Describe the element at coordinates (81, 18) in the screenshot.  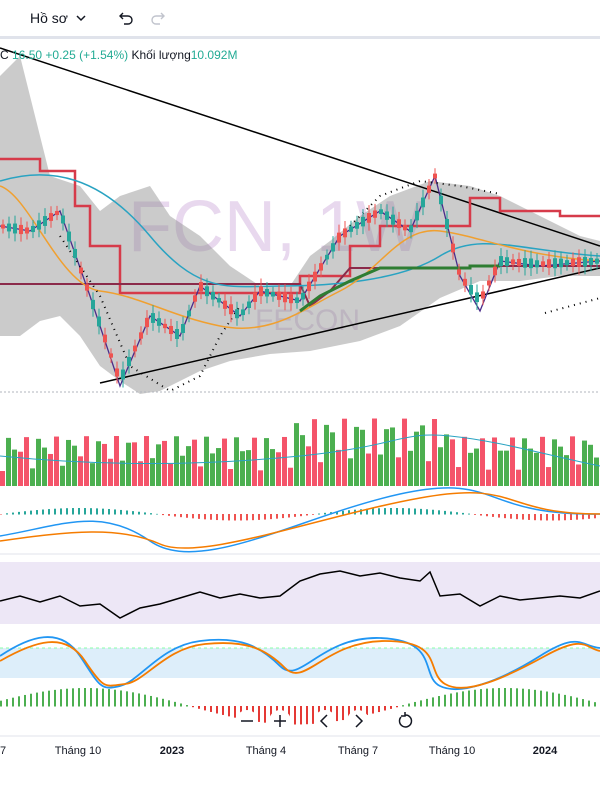
I see `dropdown-icon` at that location.